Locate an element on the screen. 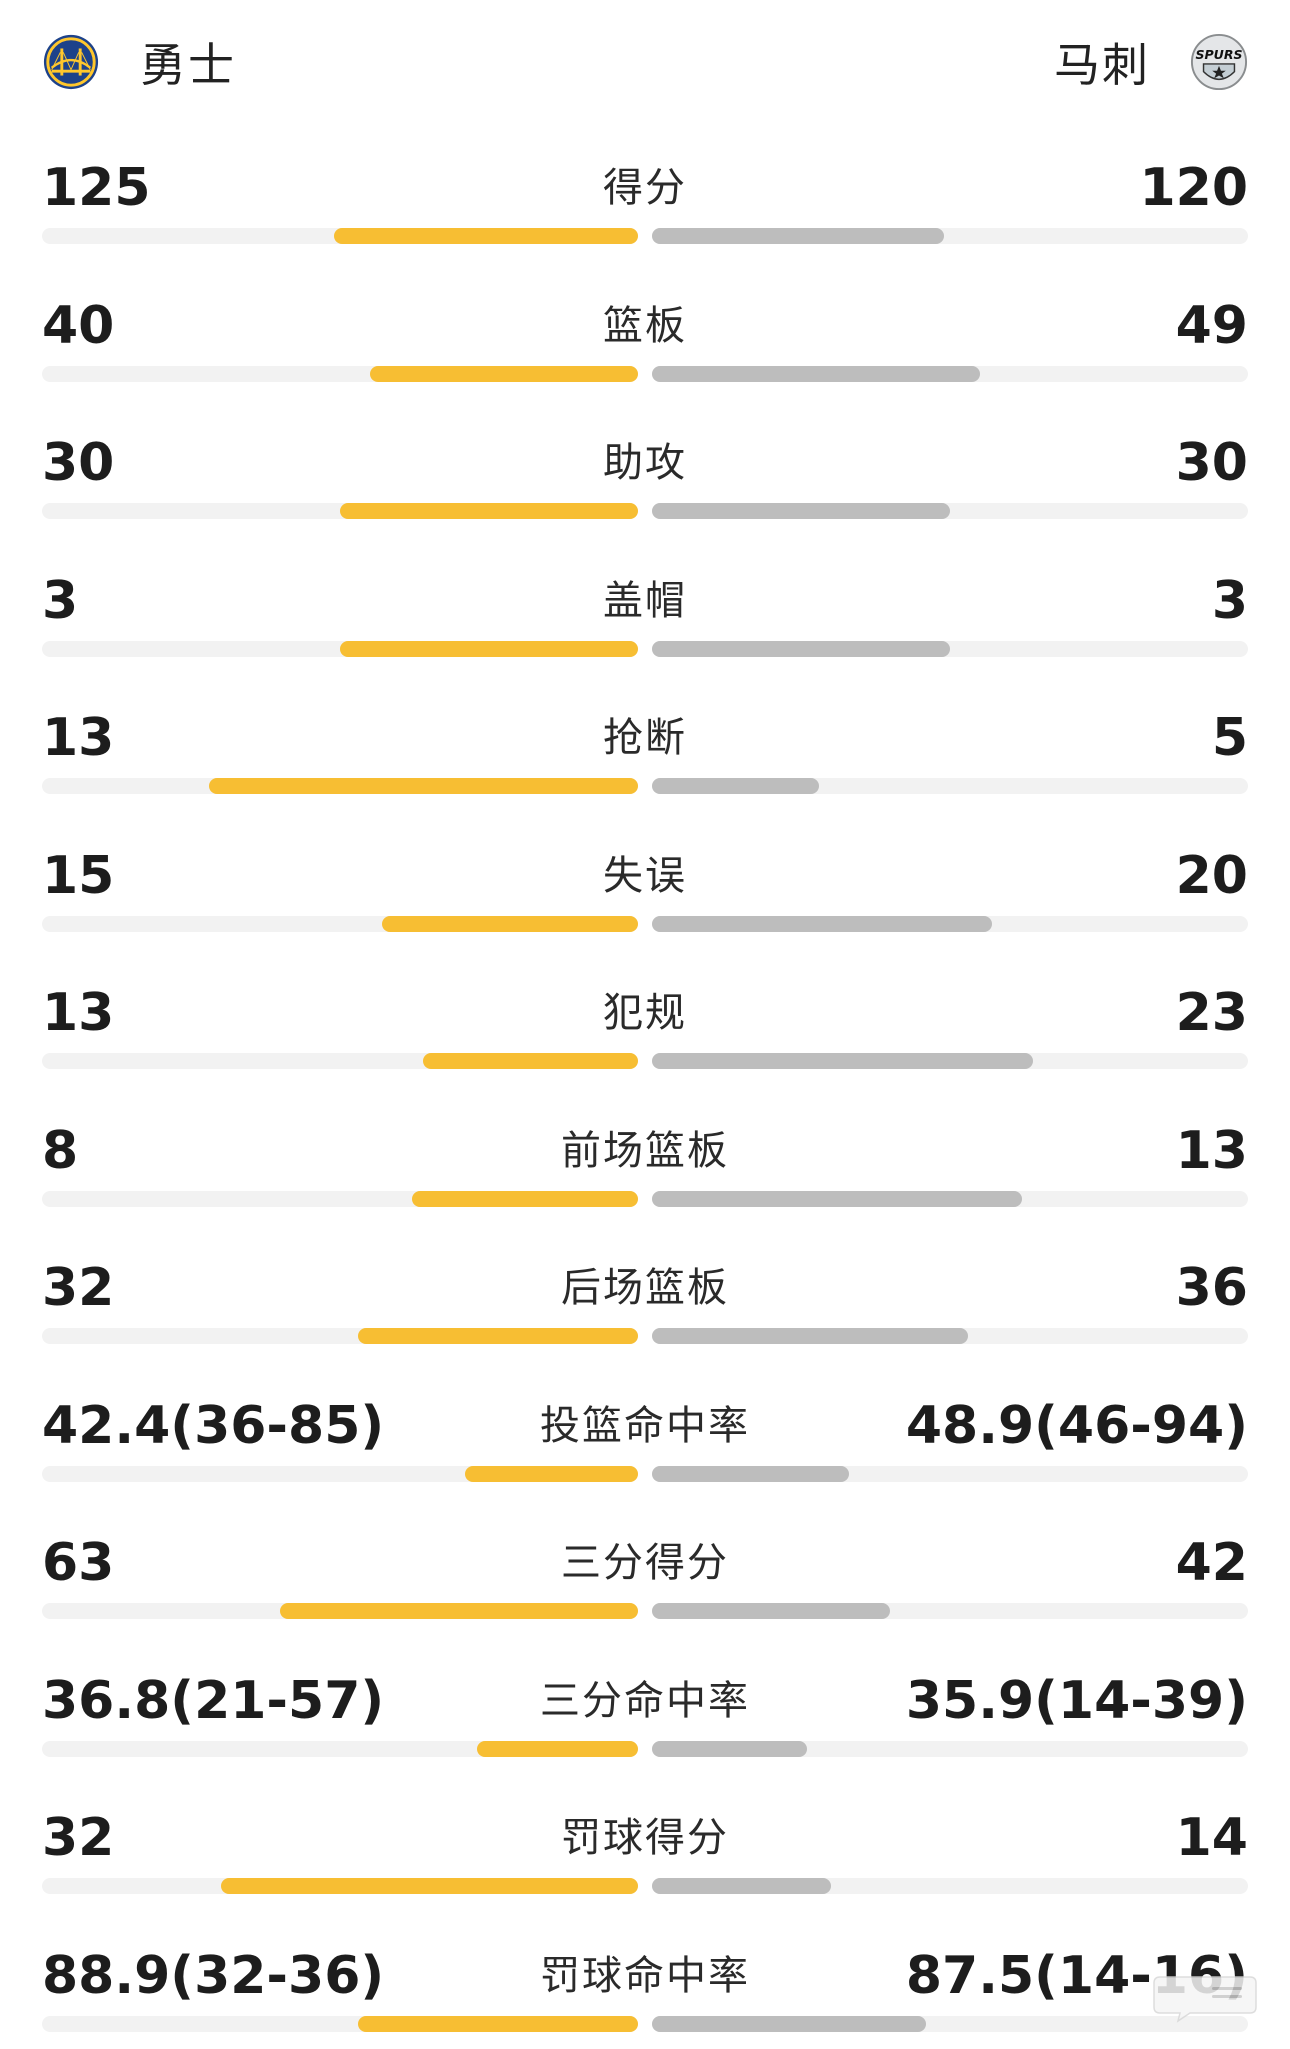 This screenshot has width=1290, height=2049. home-team-name: 勇士 is located at coordinates (188, 62).